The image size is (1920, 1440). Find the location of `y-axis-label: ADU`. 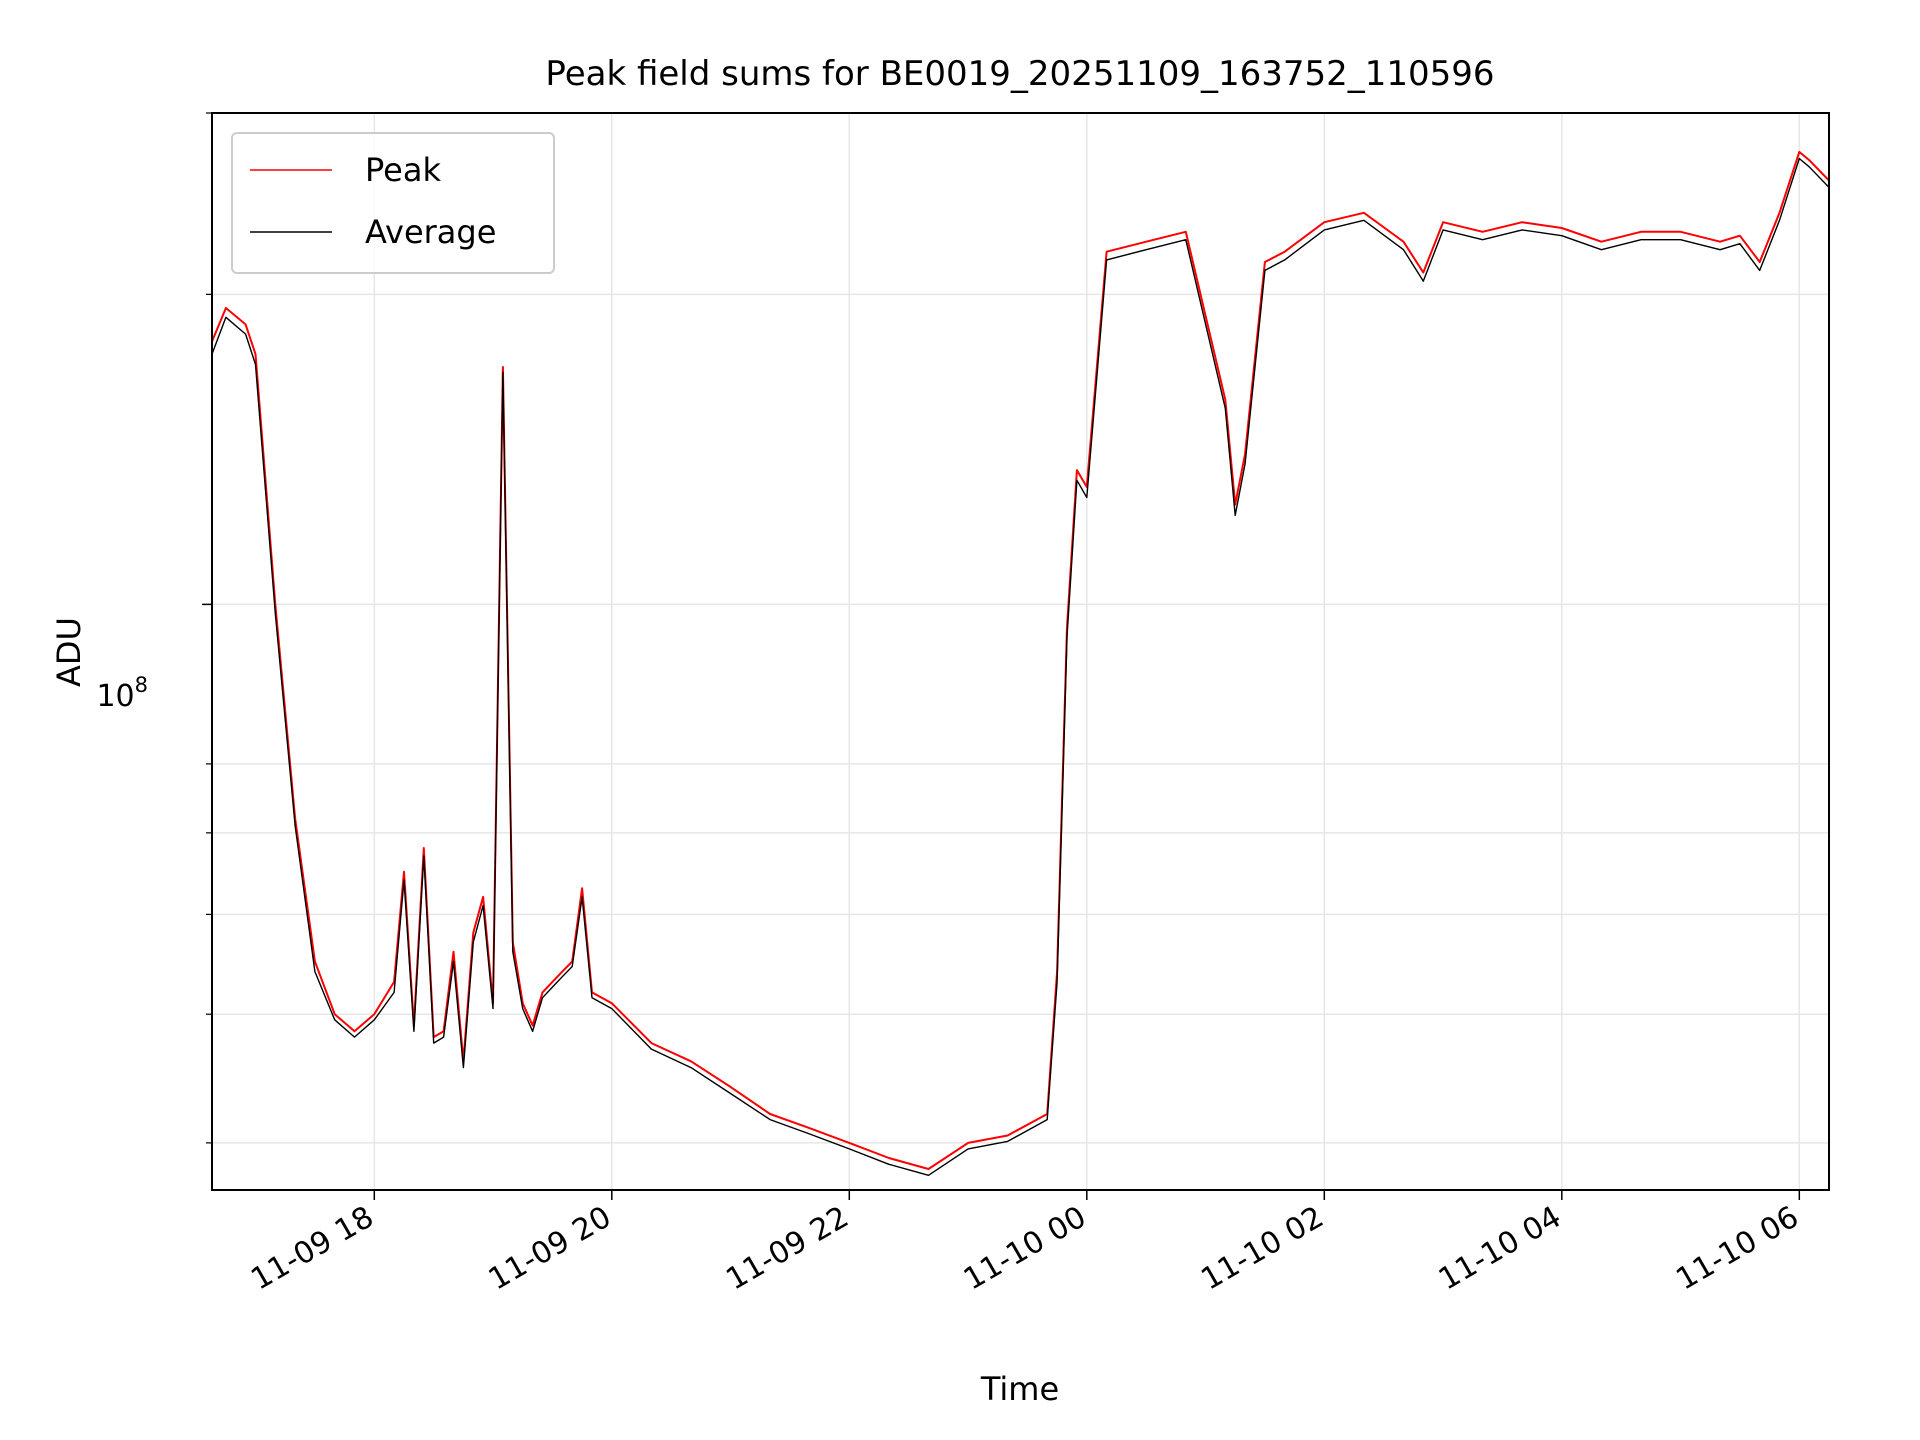

y-axis-label: ADU is located at coordinates (69, 652).